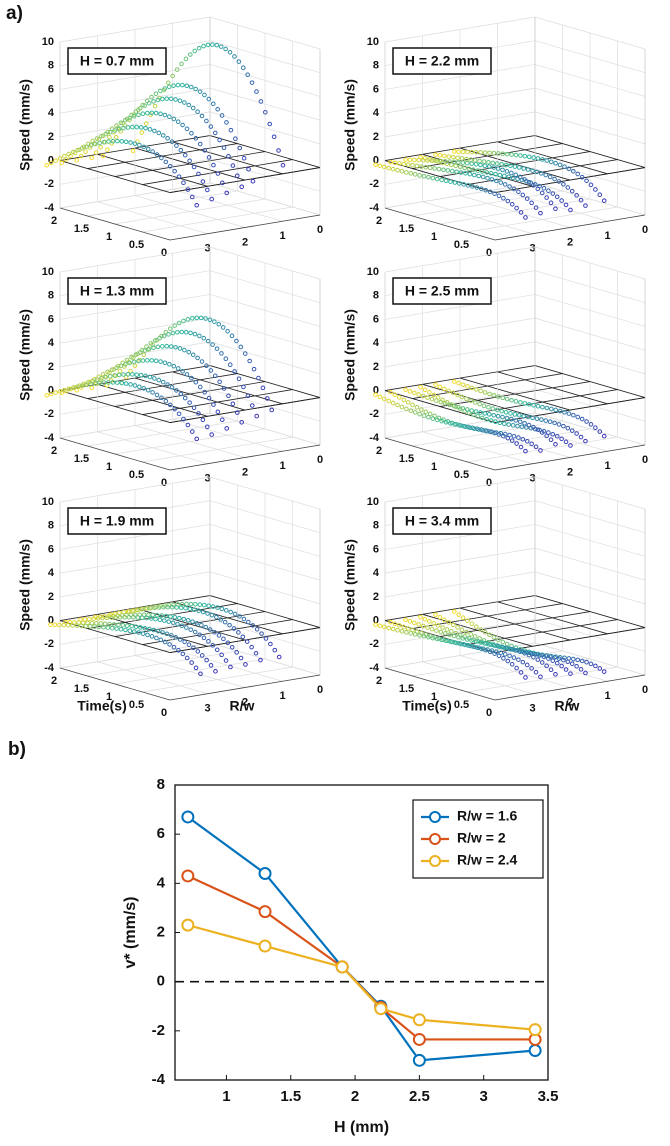  What do you see at coordinates (552, 388) in the screenshot?
I see `zero-plane-line` at bounding box center [552, 388].